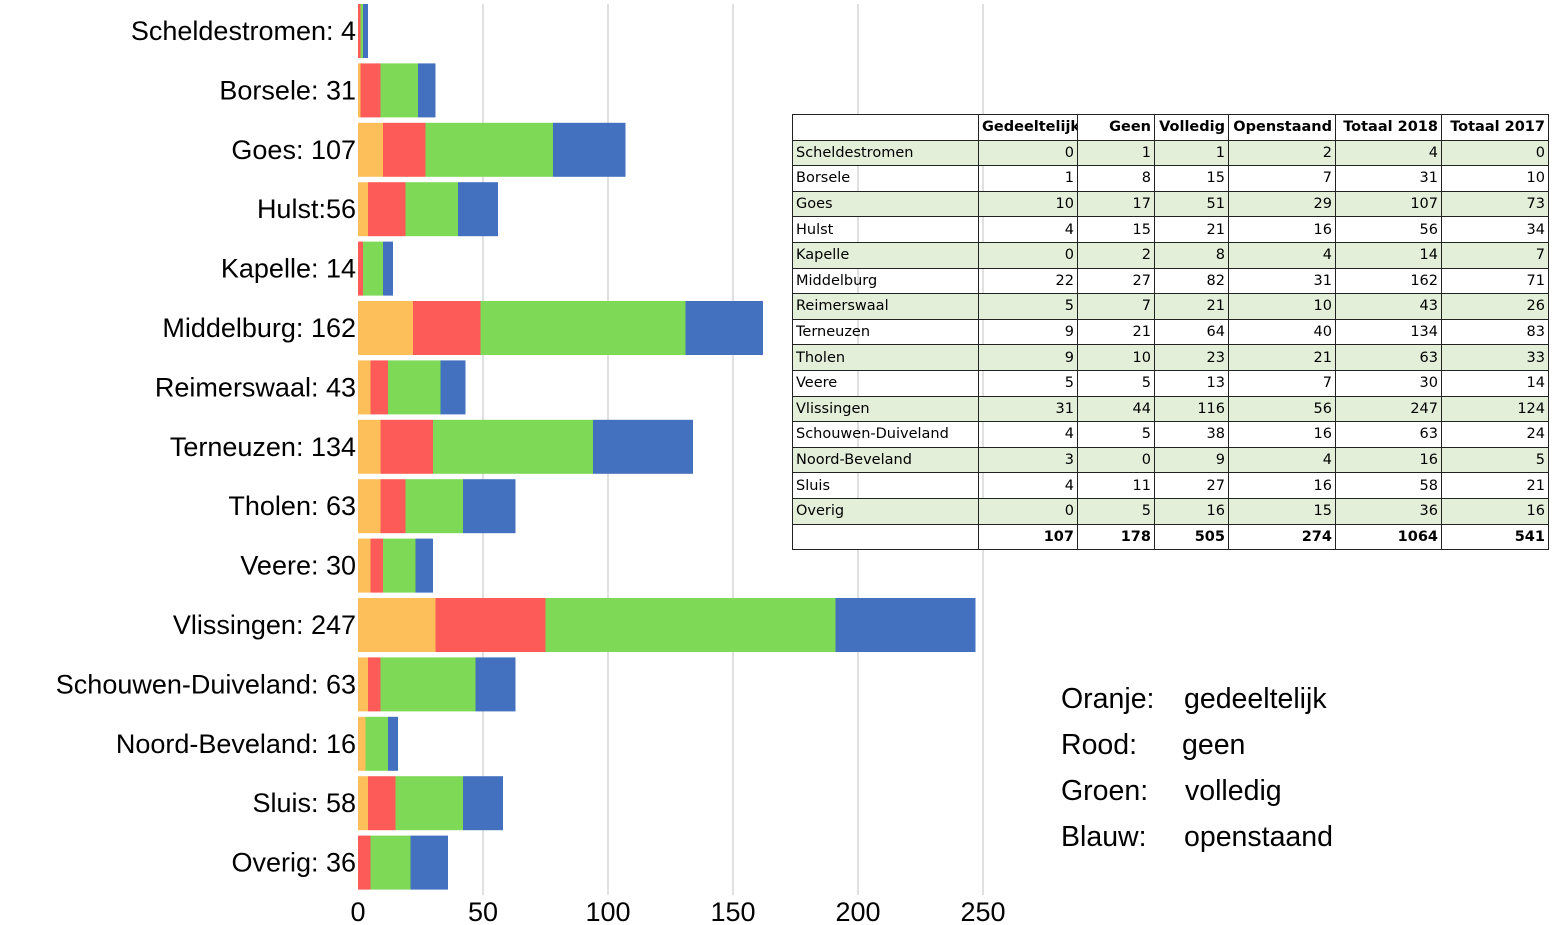 The image size is (1553, 925). I want to click on table-row: Vlissingen 31 44 116 56 247 124, so click(1170, 409).